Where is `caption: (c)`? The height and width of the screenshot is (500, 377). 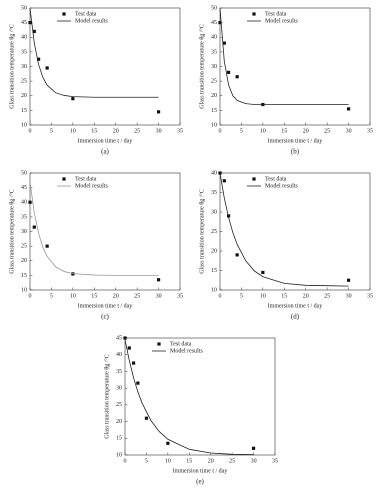 caption: (c) is located at coordinates (105, 317).